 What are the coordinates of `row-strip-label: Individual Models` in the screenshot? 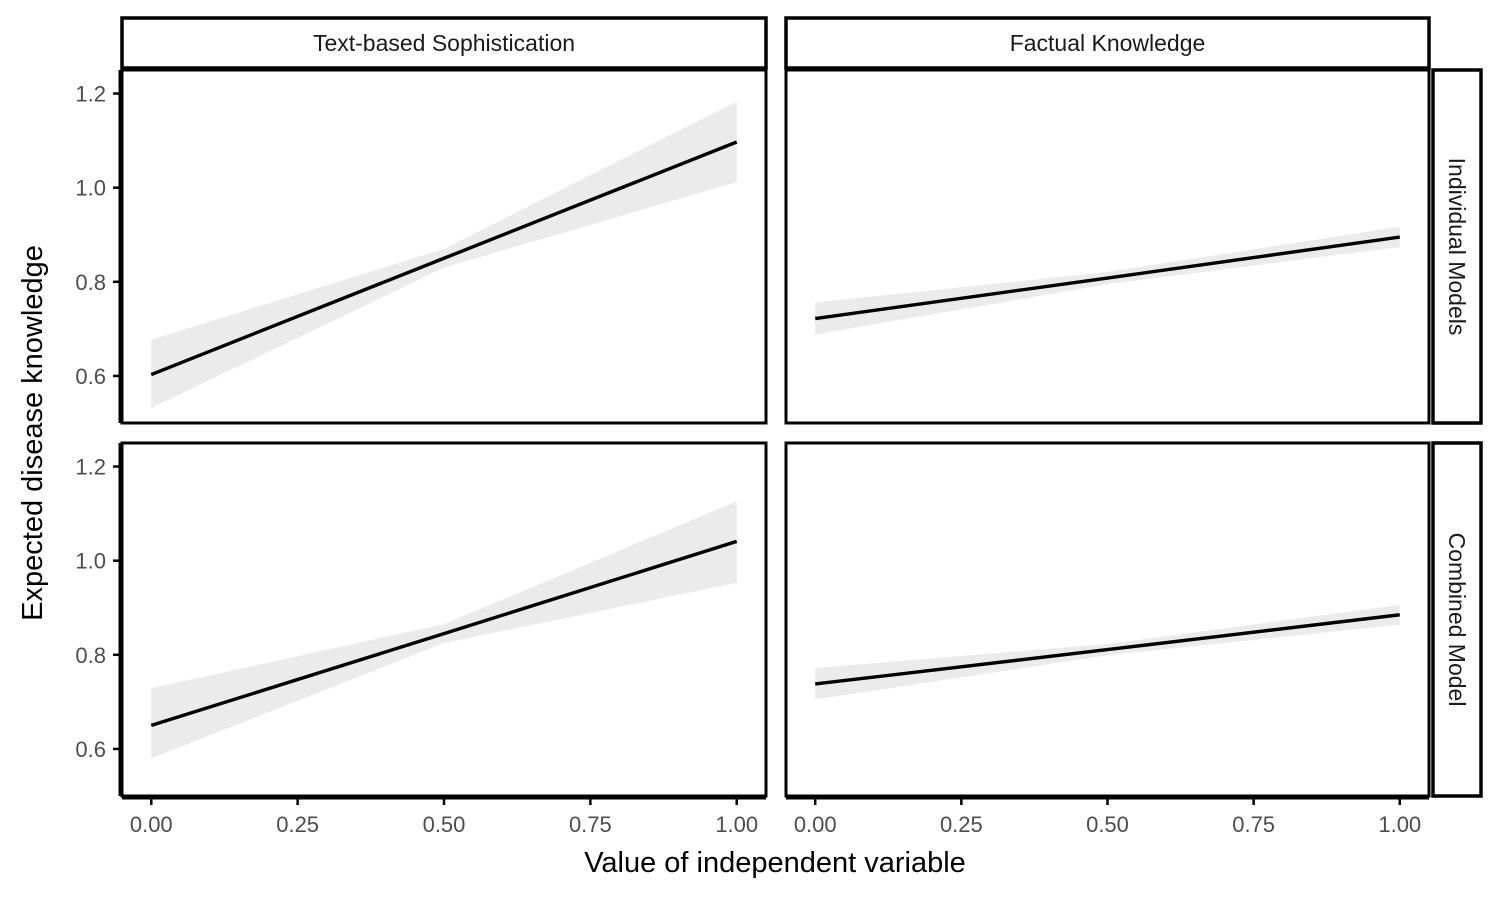 It's located at (1457, 247).